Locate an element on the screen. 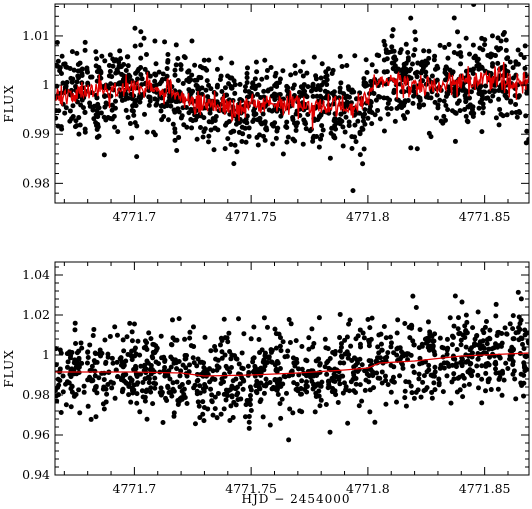 The width and height of the screenshot is (532, 509). x-tick-label: 4771.7 is located at coordinates (135, 488).